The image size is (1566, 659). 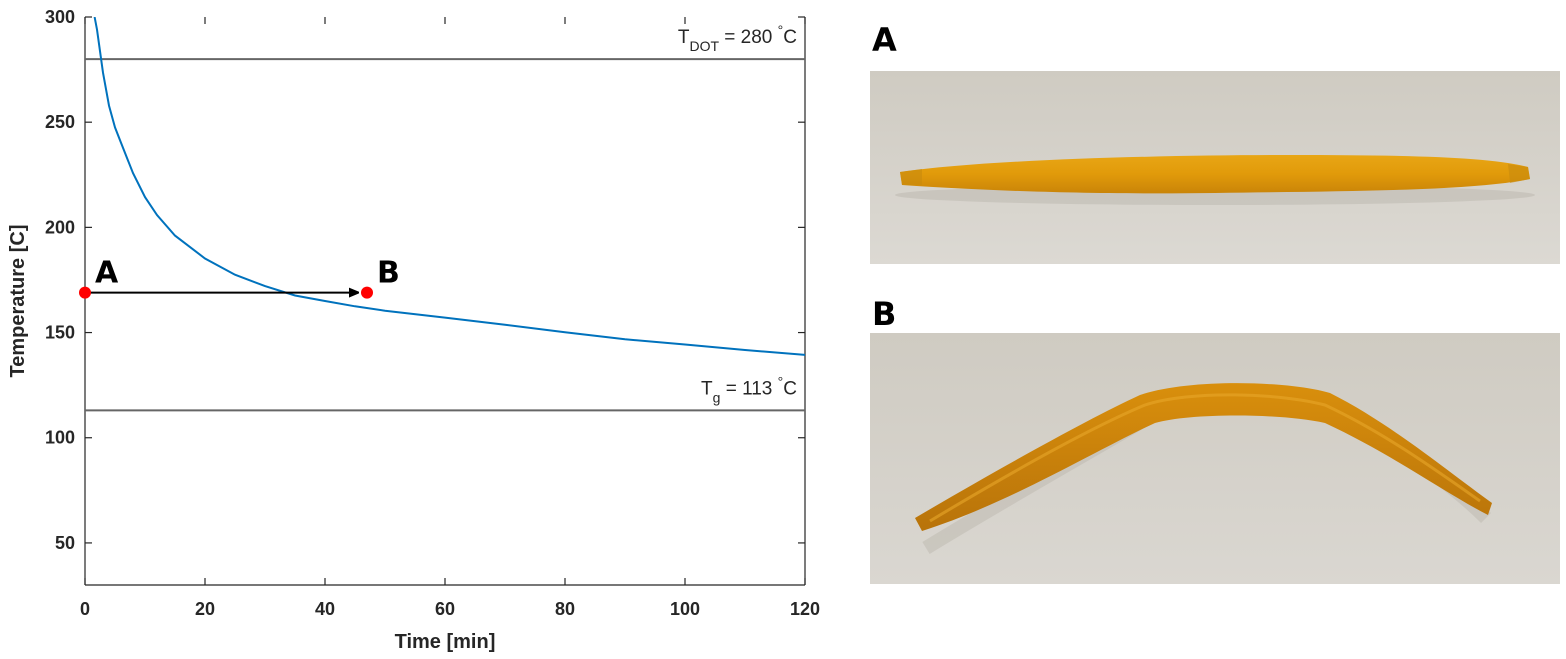 I want to click on point-b, so click(x=367, y=292).